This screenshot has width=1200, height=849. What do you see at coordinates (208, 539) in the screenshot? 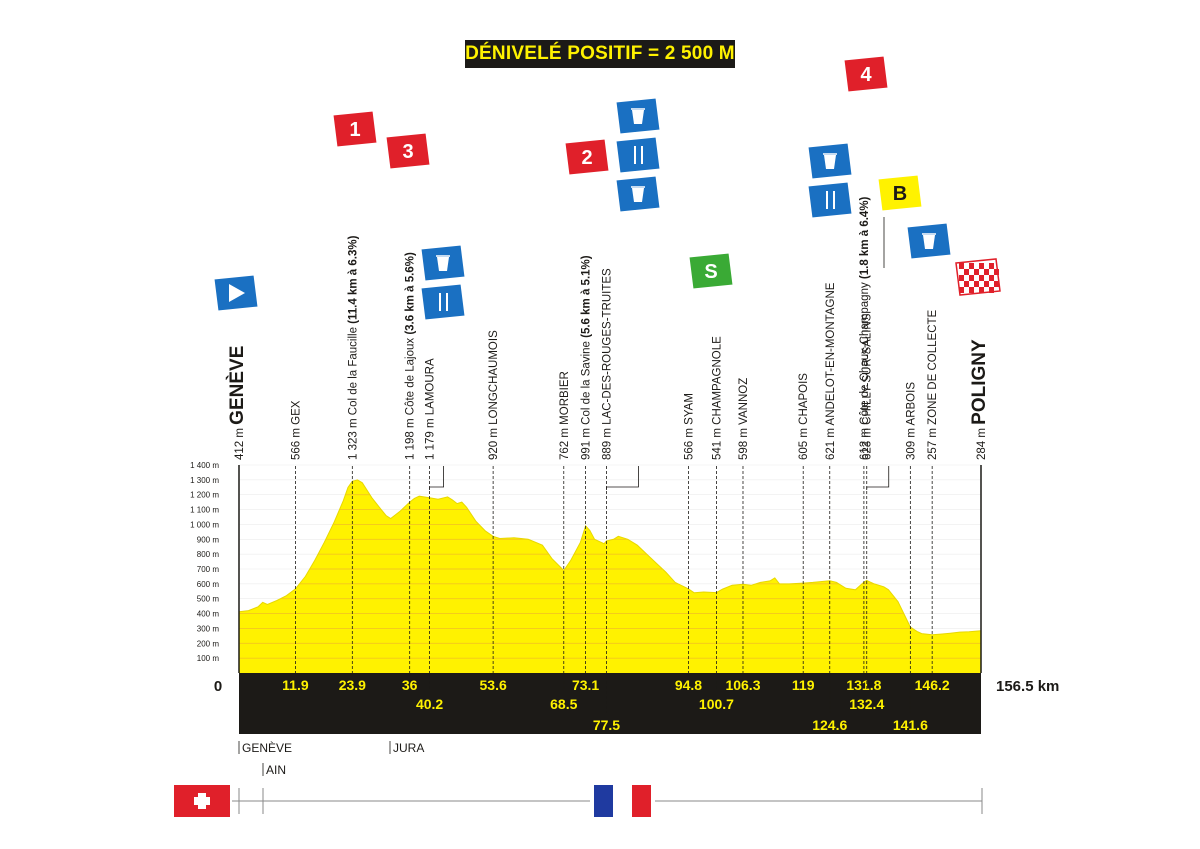
I see `y-tick-label: 900 m` at bounding box center [208, 539].